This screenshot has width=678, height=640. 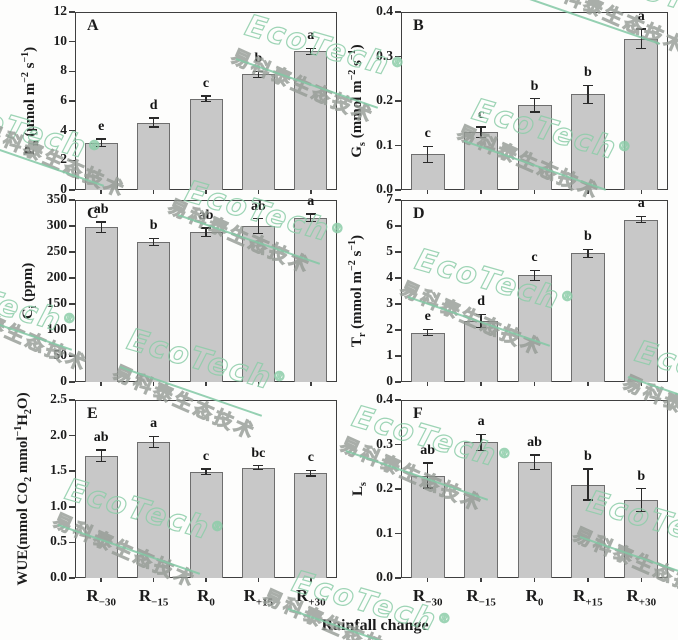 I want to click on significance-letter: c, so click(x=206, y=84).